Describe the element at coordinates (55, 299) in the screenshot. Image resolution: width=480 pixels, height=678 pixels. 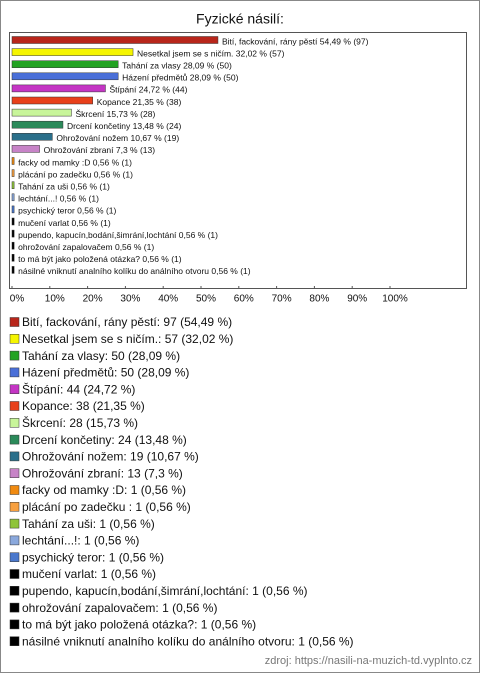
I see `x-tick-label: 10%` at that location.